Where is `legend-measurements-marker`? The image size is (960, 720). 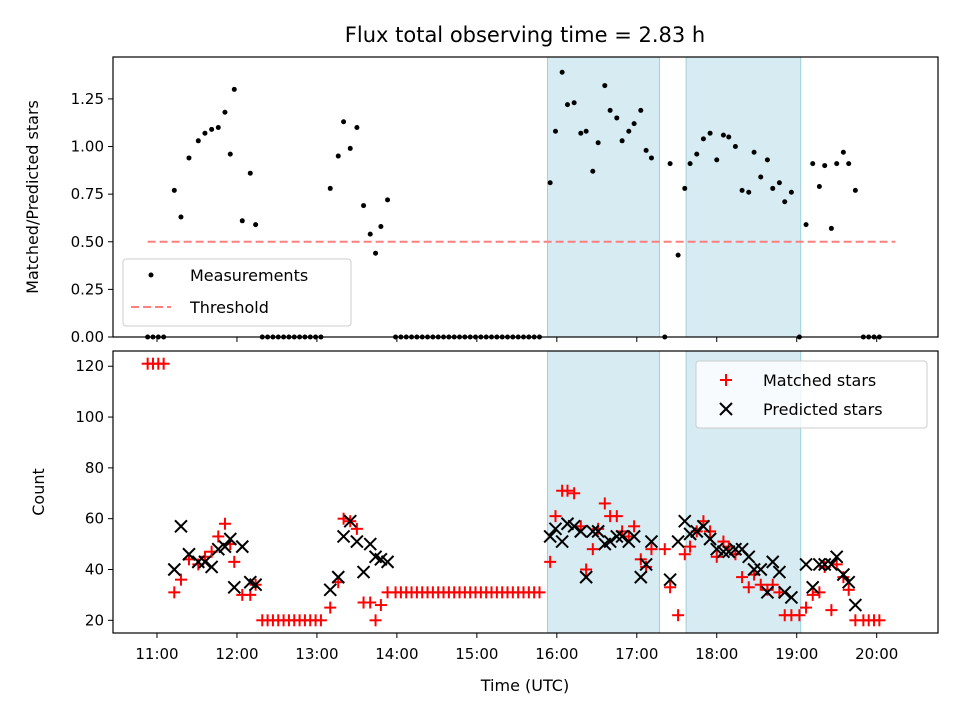 legend-measurements-marker is located at coordinates (151, 275).